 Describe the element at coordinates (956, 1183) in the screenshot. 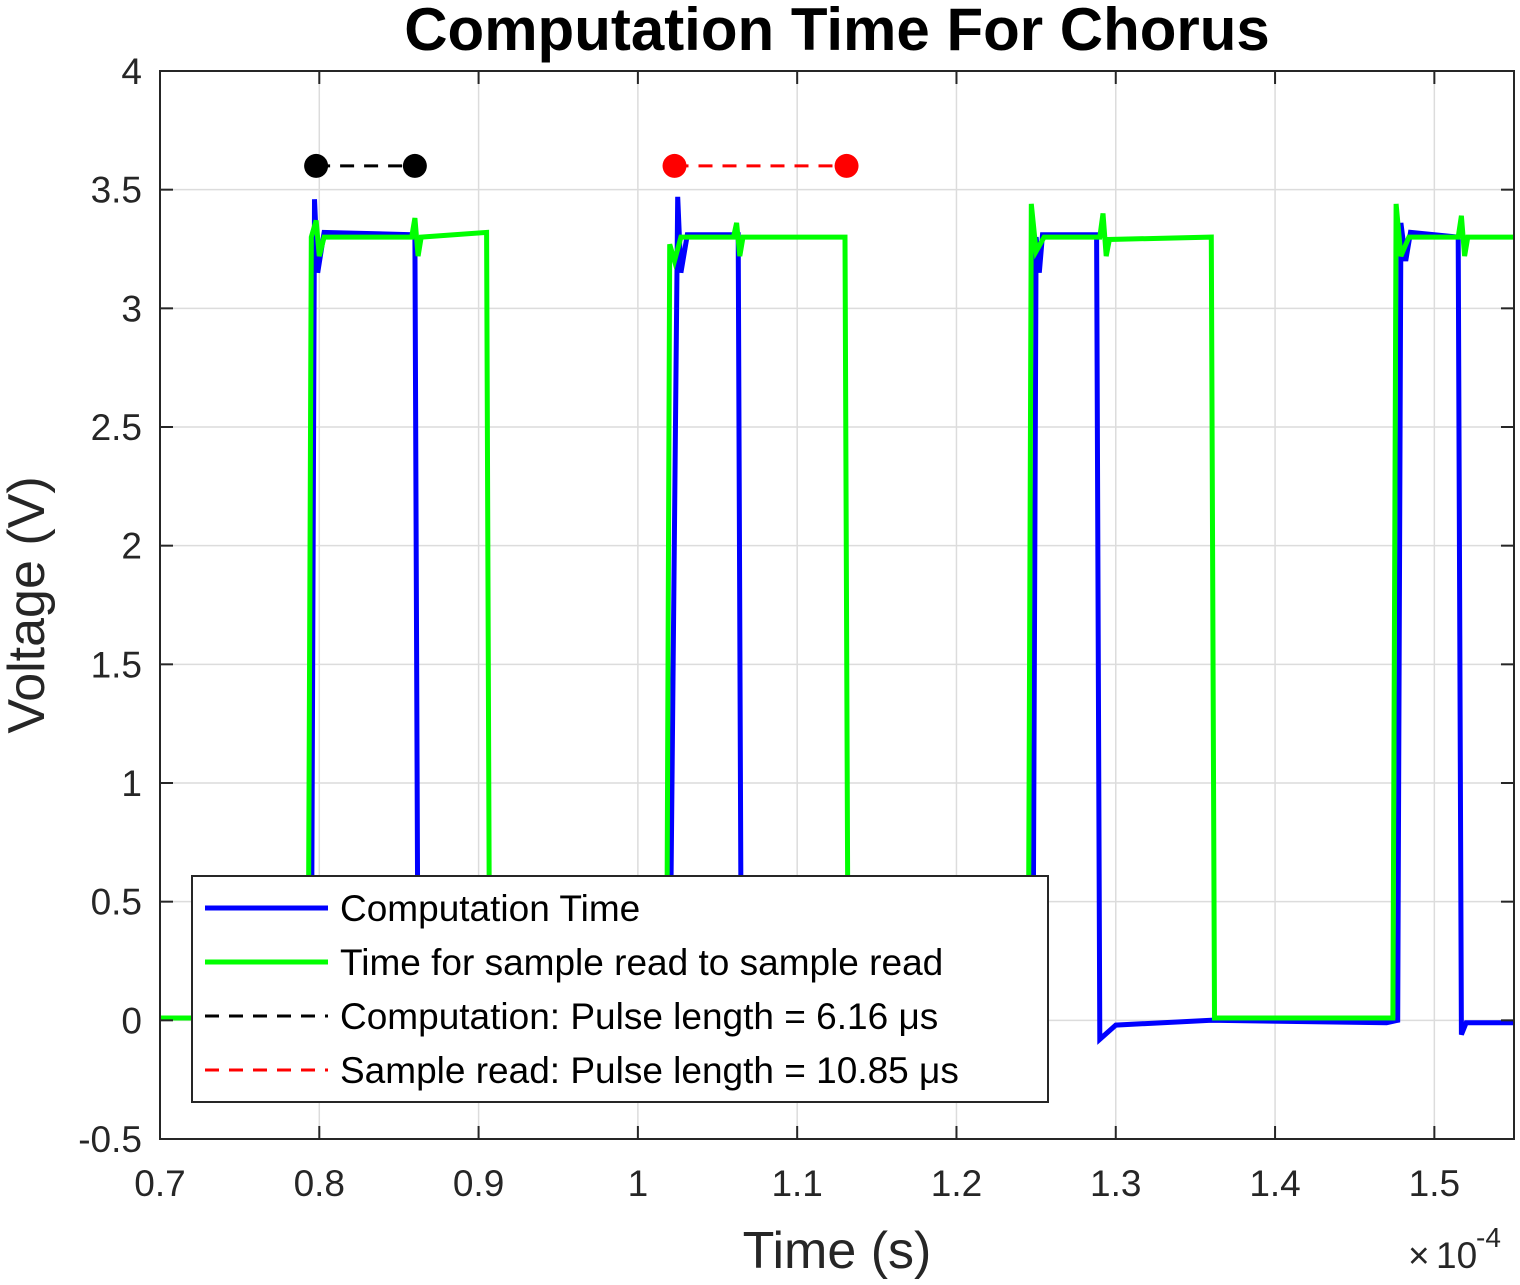

I see `x-tick-label: 1.2` at that location.